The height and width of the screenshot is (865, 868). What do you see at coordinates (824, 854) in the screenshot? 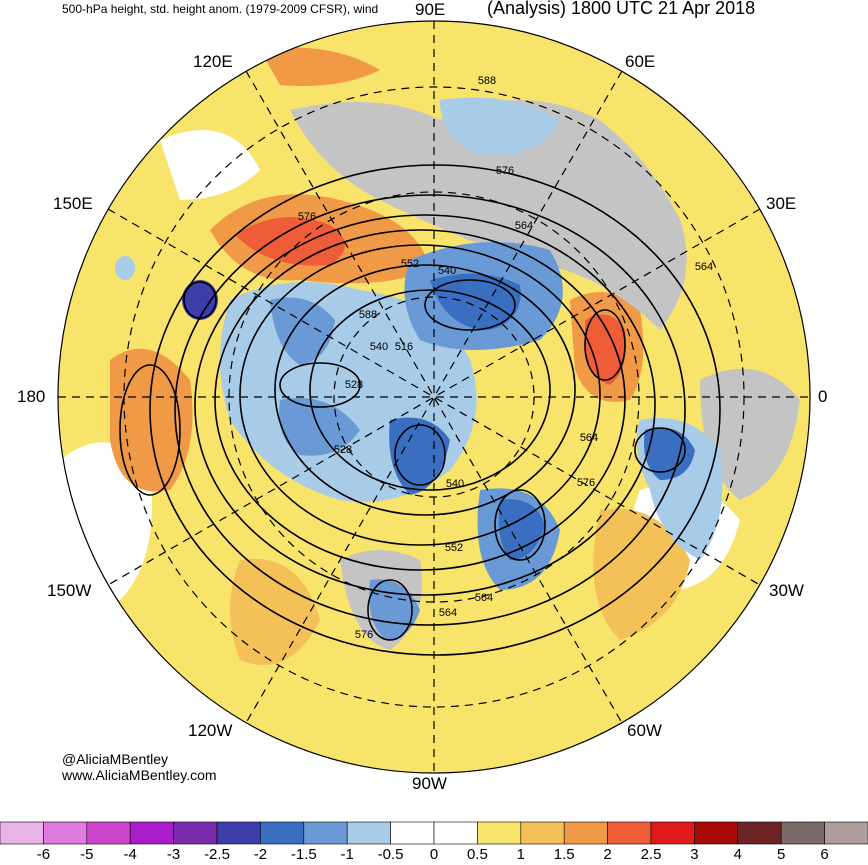
I see `colorbar-tick-label: 6` at bounding box center [824, 854].